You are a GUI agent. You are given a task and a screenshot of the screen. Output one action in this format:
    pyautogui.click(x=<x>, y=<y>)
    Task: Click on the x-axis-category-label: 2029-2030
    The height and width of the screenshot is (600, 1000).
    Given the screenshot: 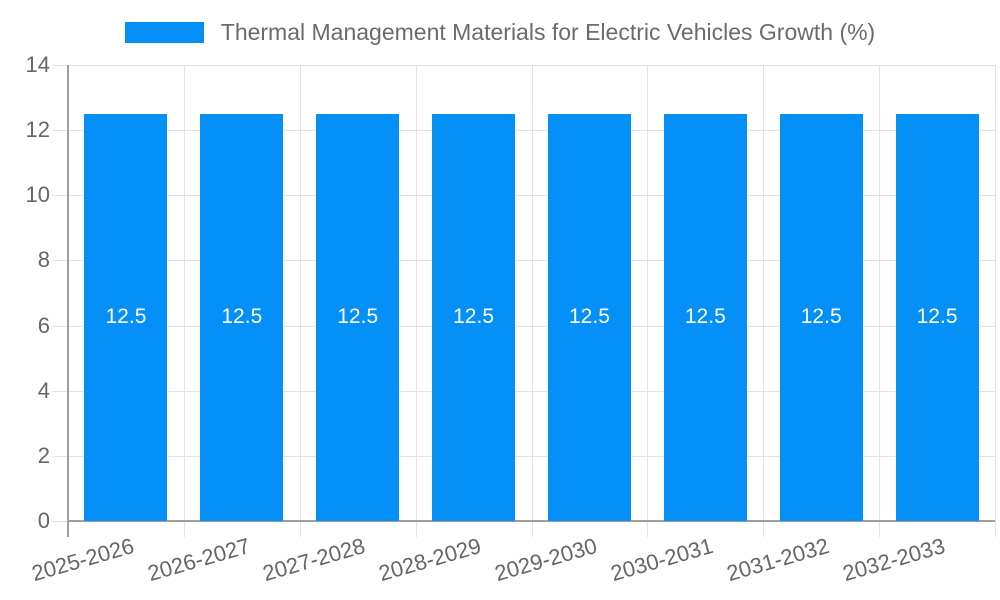 What is the action you would take?
    pyautogui.click(x=546, y=560)
    